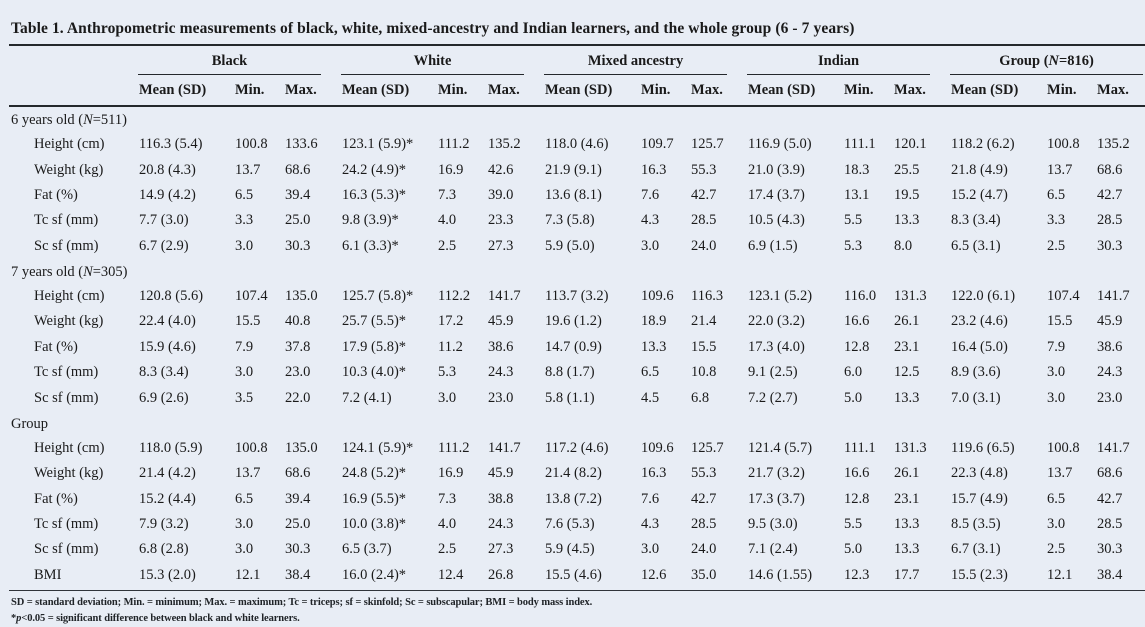  What do you see at coordinates (867, 576) in the screenshot?
I see `value-cell: 12.3` at bounding box center [867, 576].